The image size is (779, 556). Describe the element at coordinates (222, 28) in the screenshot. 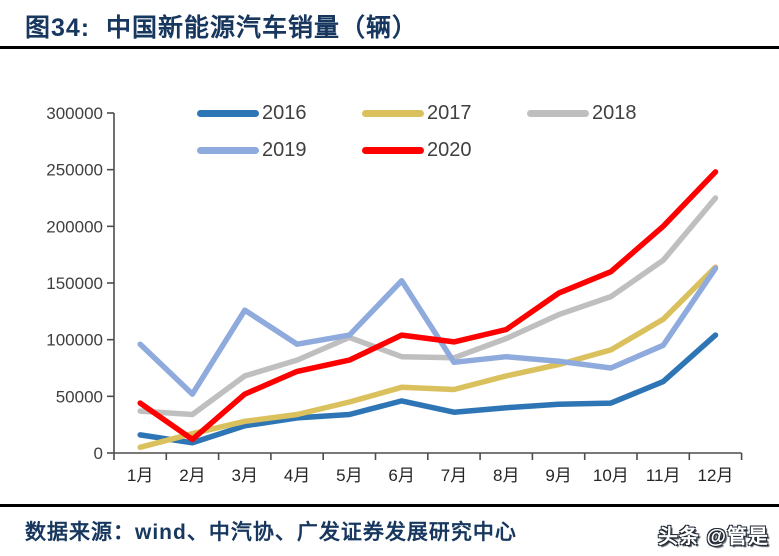

I see `figure-title: 图34: 中国新能源汽车销量（辆）` at that location.